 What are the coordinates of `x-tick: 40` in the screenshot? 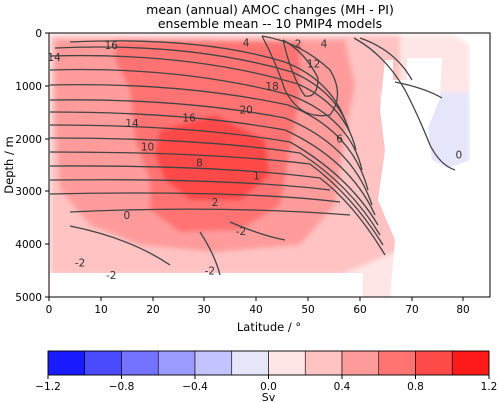 It's located at (256, 306).